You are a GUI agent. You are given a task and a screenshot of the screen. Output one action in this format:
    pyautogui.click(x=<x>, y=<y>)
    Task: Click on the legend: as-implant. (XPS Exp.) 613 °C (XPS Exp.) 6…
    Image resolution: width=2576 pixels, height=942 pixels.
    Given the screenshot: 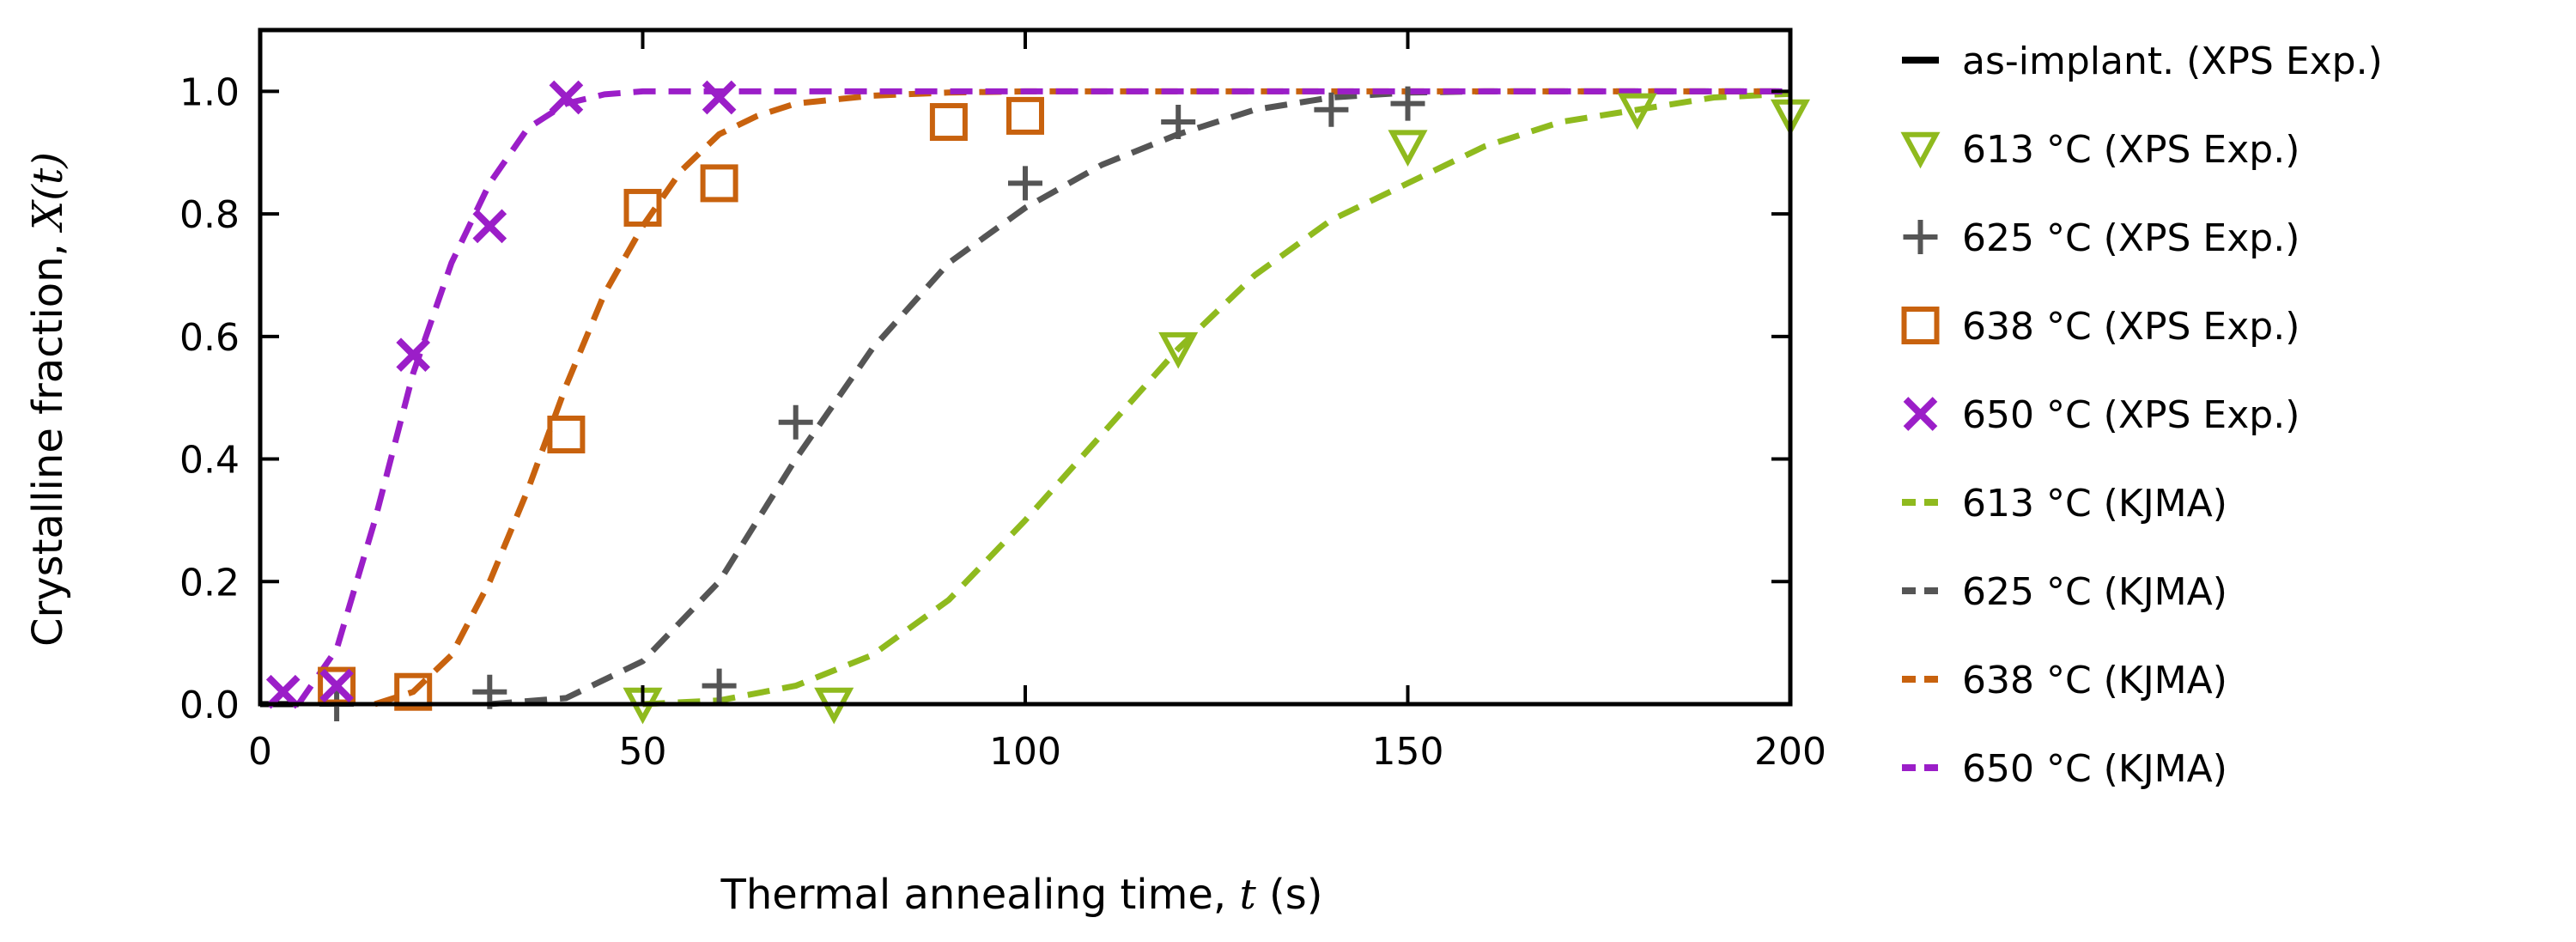 What is the action you would take?
    pyautogui.click(x=2141, y=415)
    